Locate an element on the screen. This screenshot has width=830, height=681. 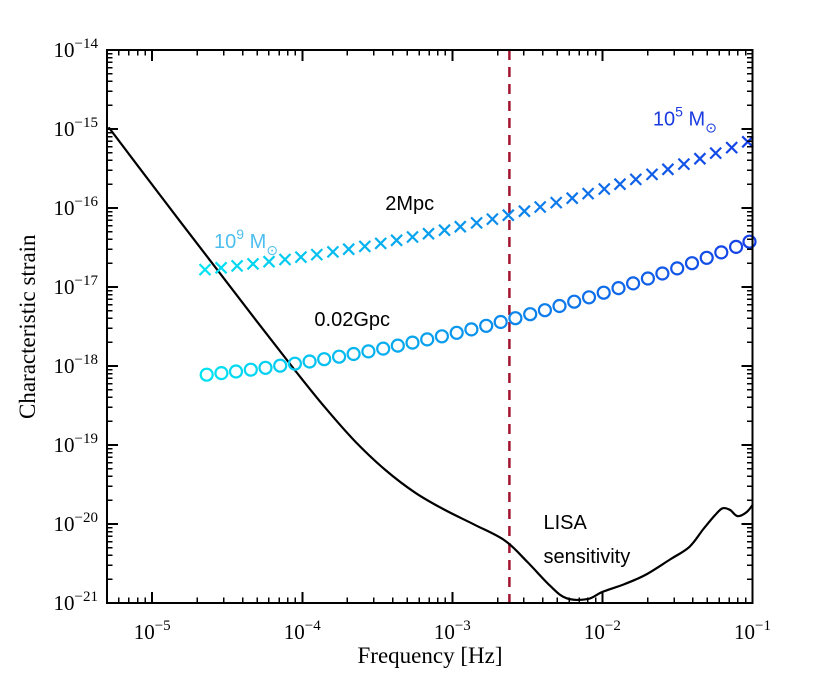
y-tick-label: 10−19 is located at coordinates (76, 444).